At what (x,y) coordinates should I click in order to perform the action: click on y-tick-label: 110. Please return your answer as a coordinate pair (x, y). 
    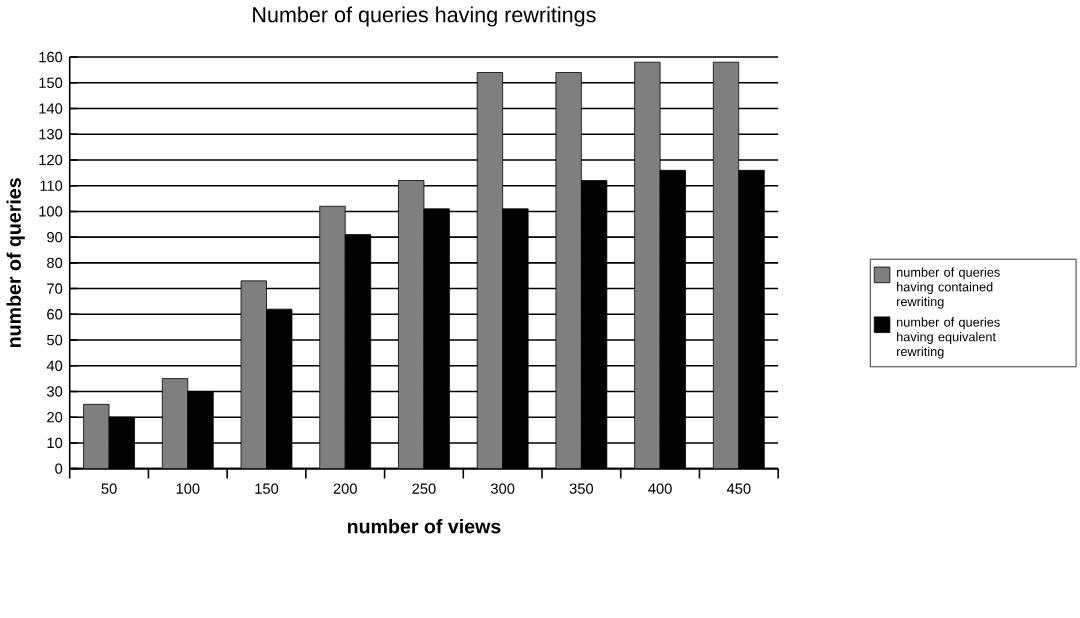
    Looking at the image, I should click on (51, 185).